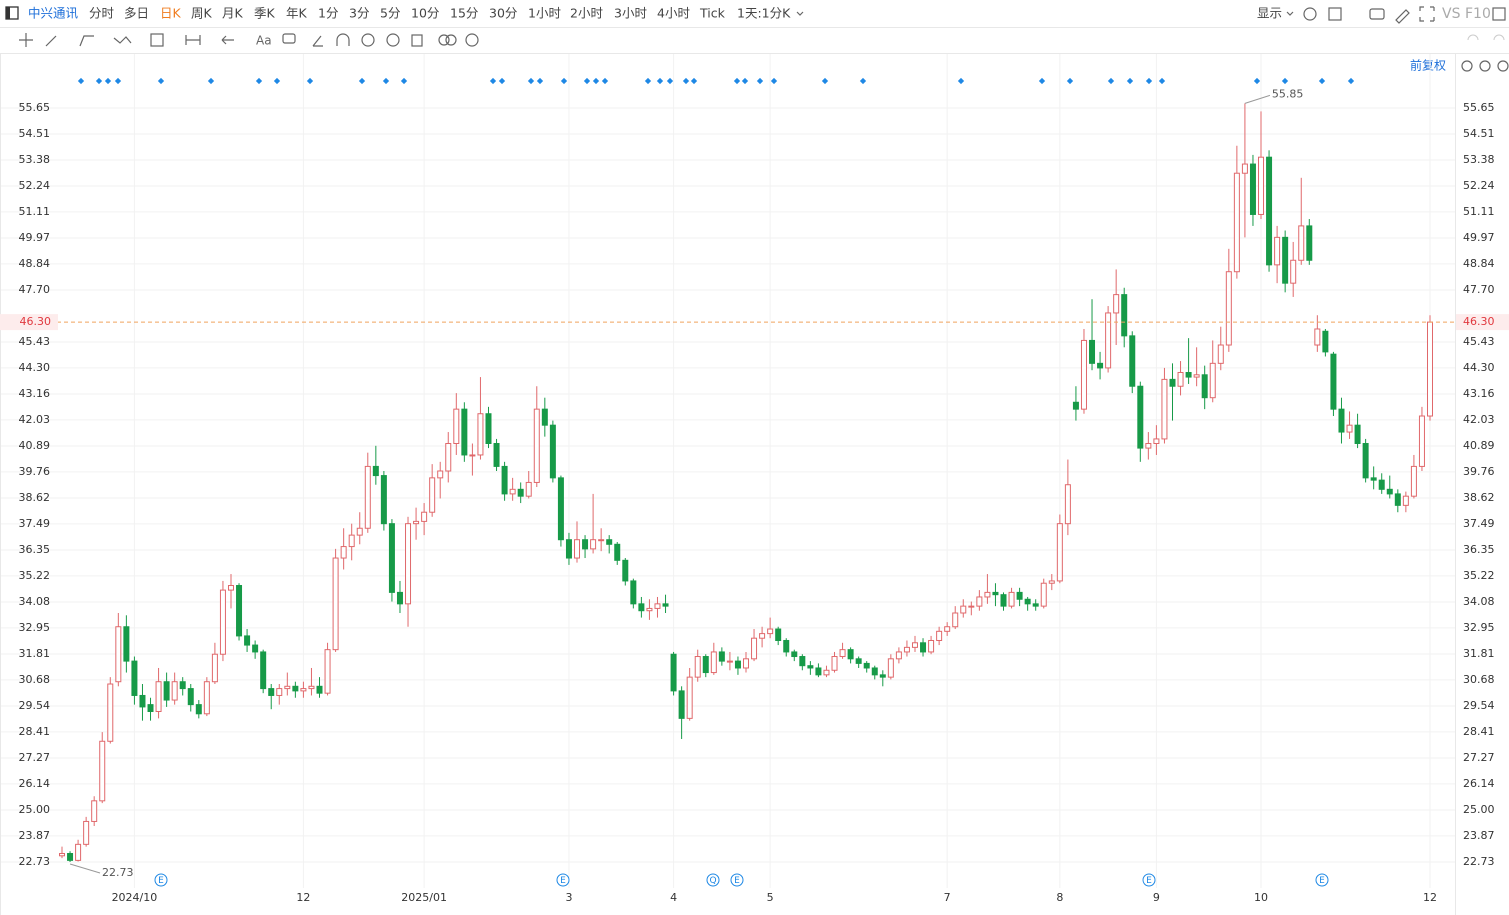 The image size is (1509, 915). I want to click on compare-button: VS, so click(1451, 14).